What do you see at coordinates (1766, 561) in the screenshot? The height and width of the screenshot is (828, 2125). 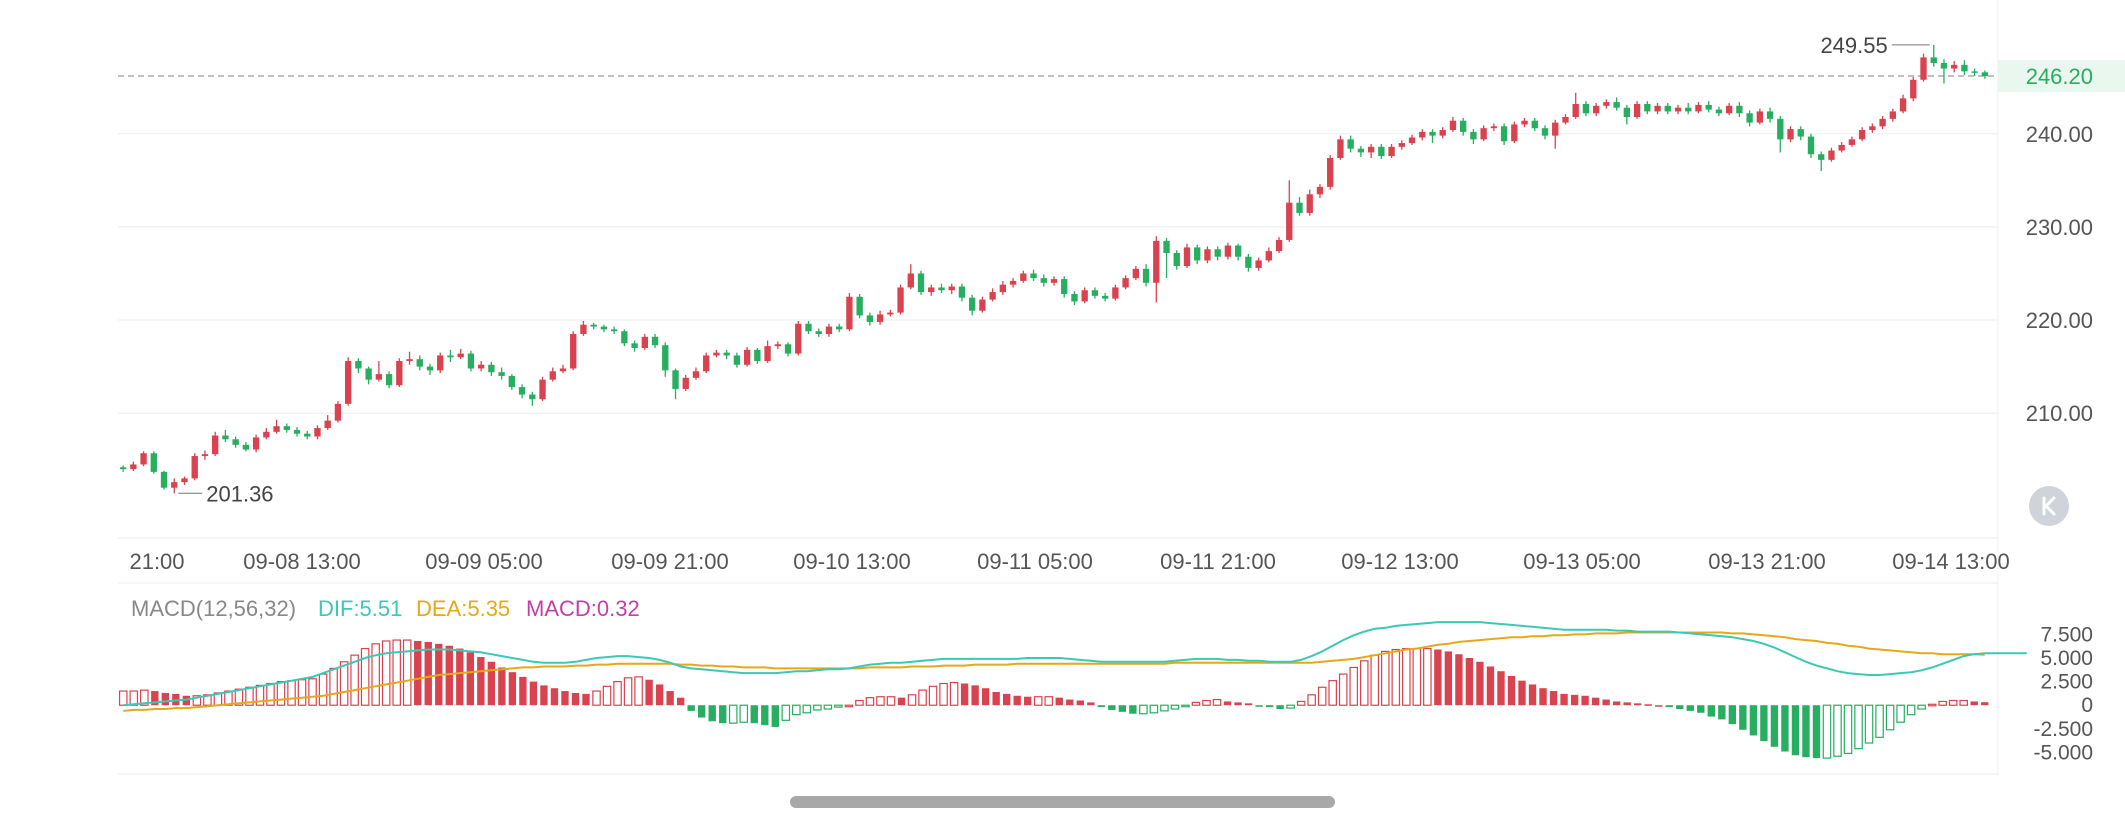 I see `x-tick-label: 09-13 21:00` at bounding box center [1766, 561].